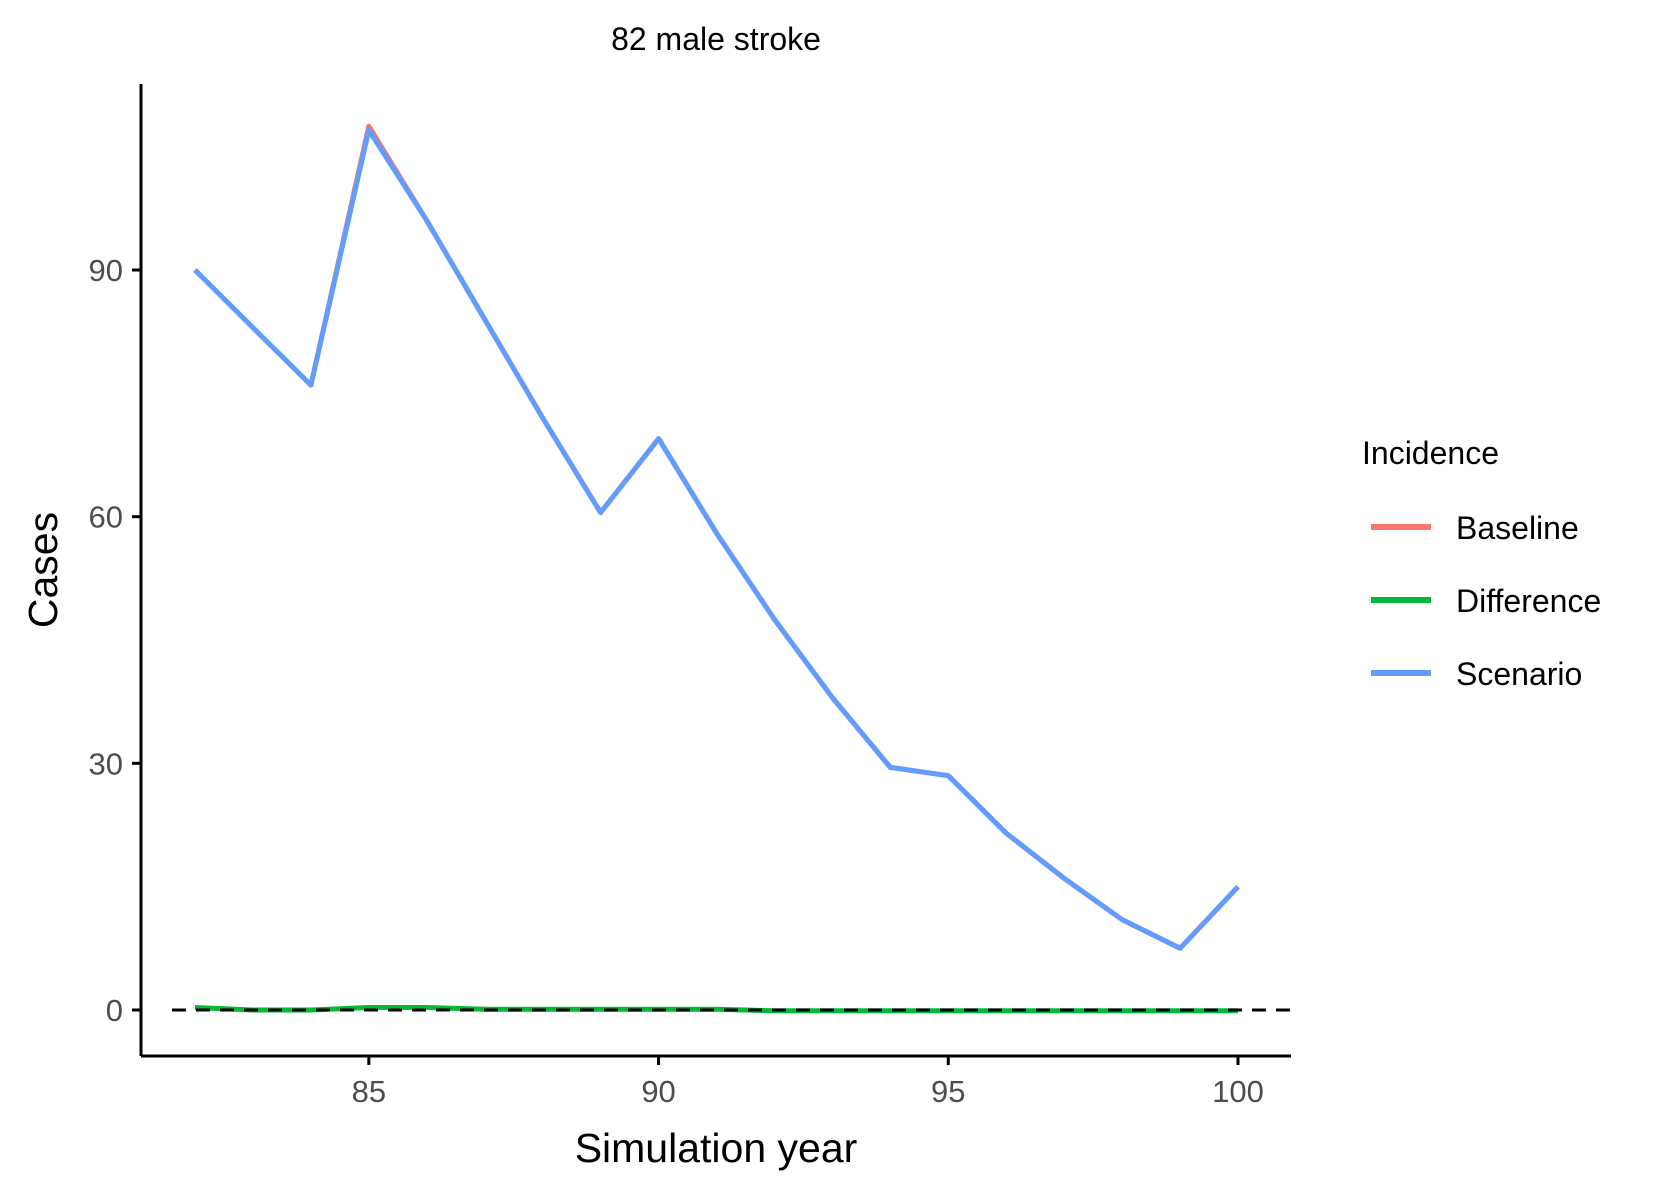  I want to click on y-tick-label: 90, so click(106, 270).